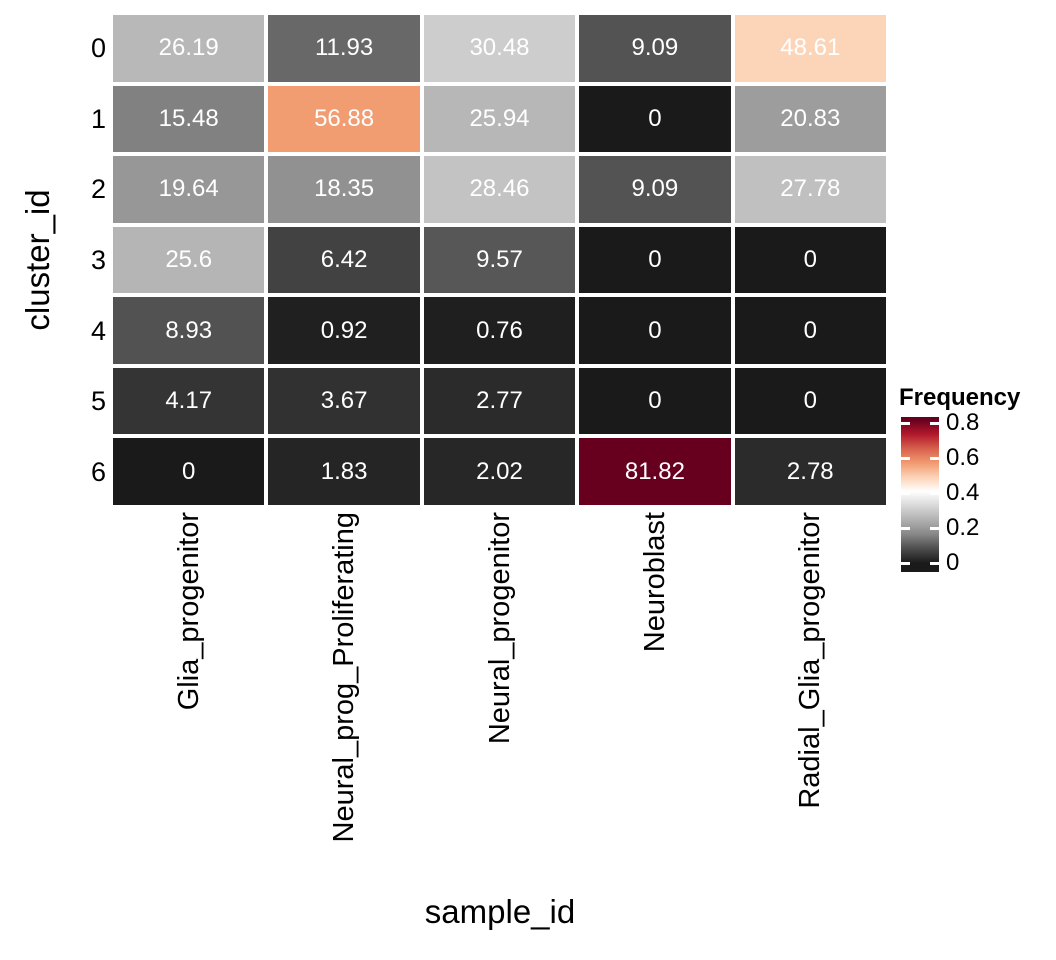 Image resolution: width=1056 pixels, height=960 pixels. What do you see at coordinates (499, 628) in the screenshot?
I see `column-label: Neural_progenitor` at bounding box center [499, 628].